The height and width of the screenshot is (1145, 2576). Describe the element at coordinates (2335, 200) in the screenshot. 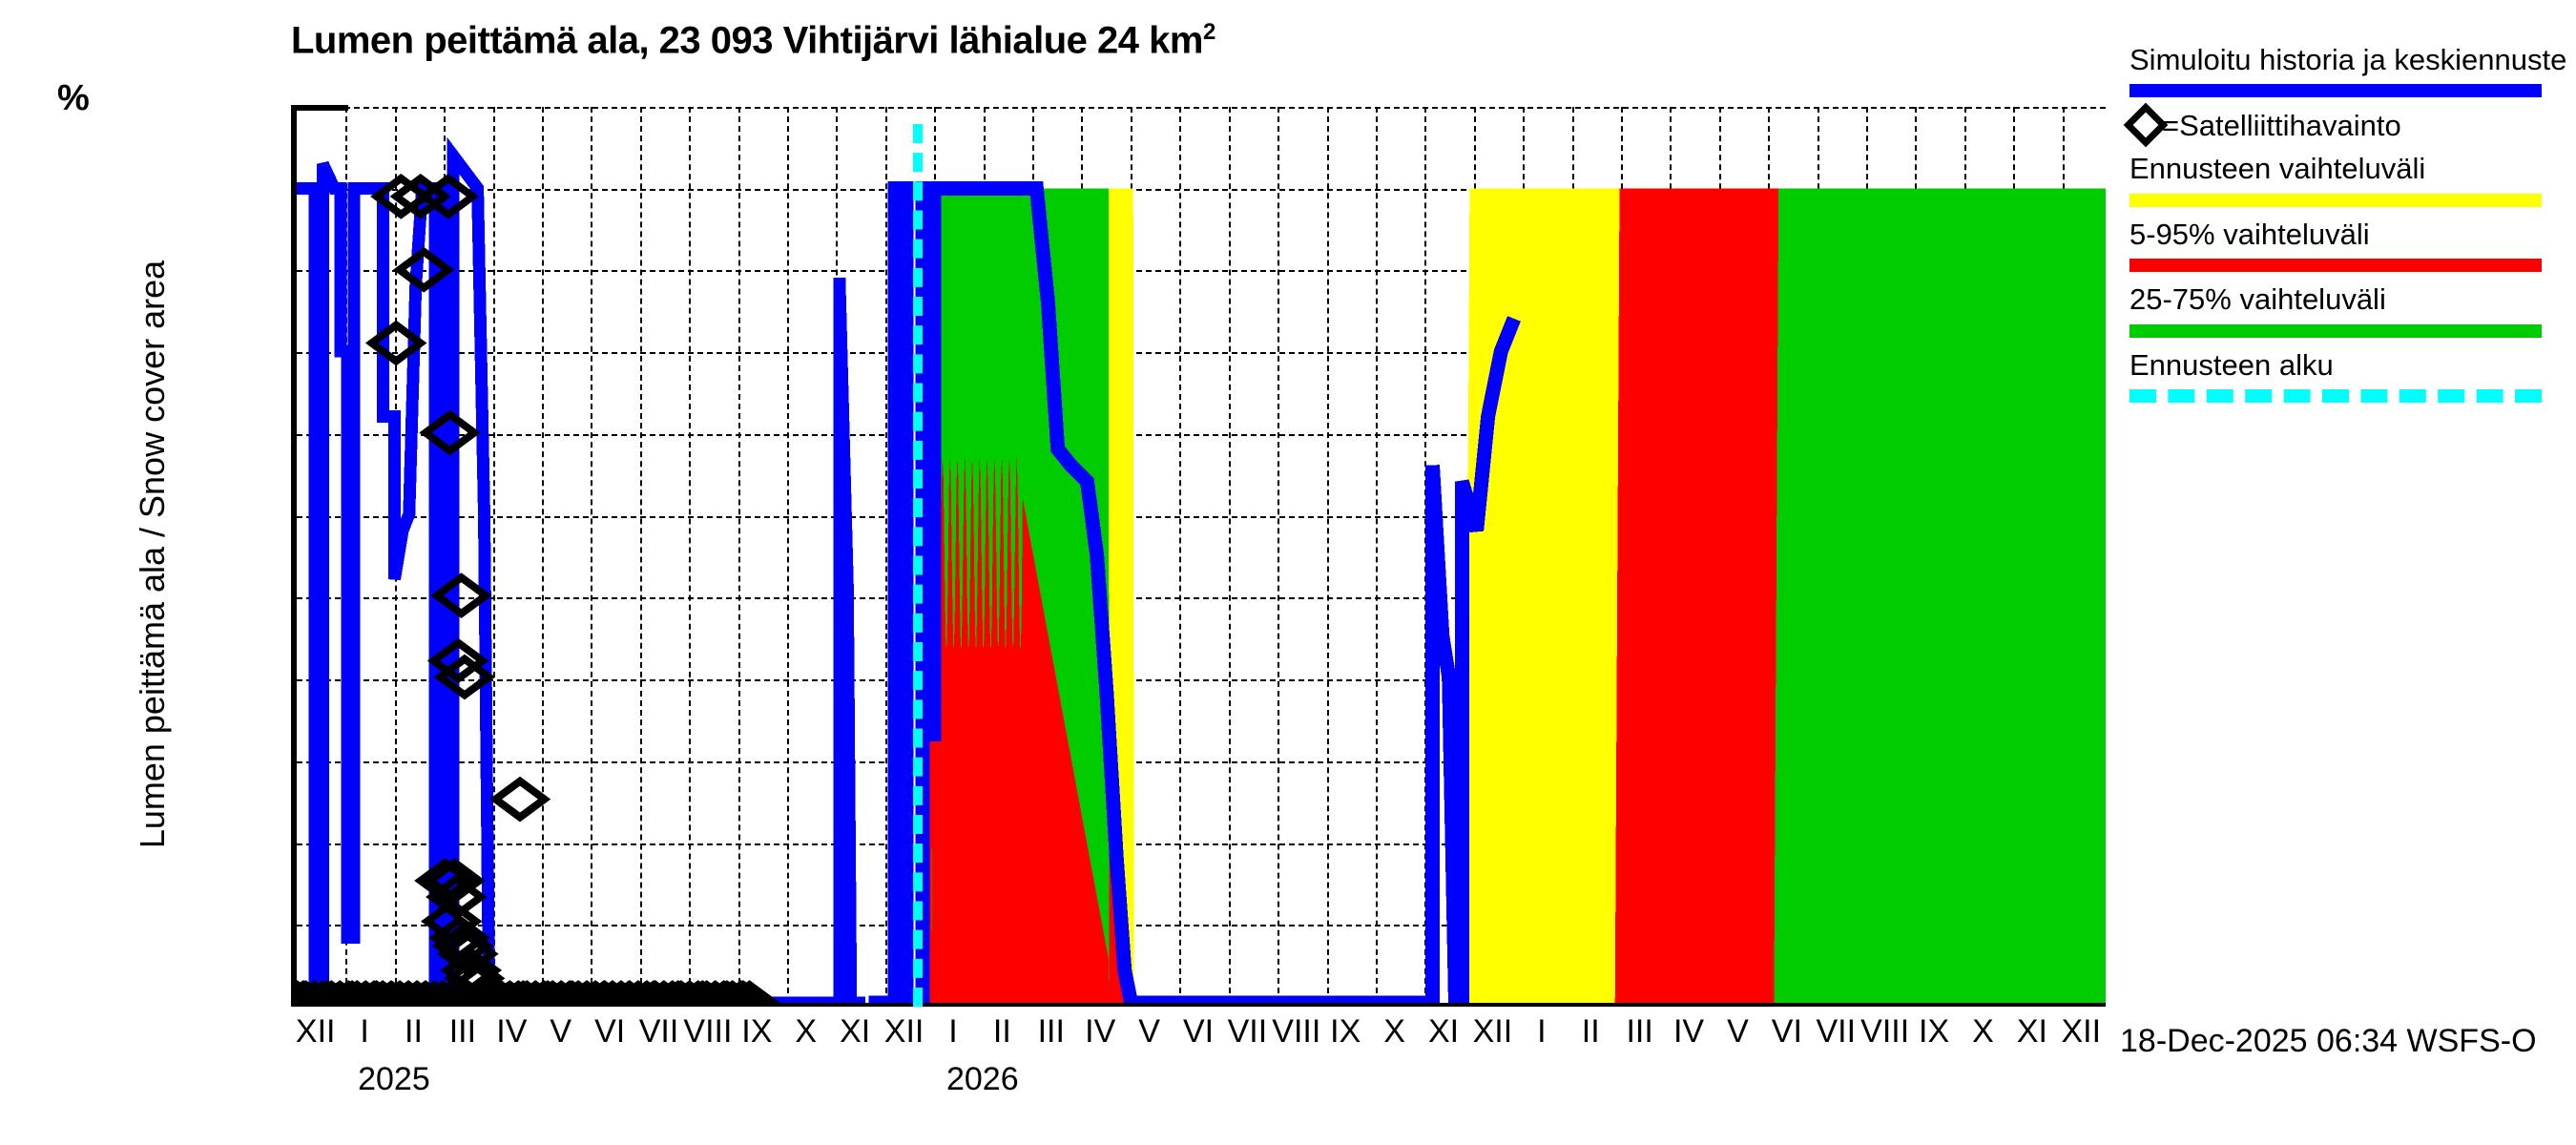

I see `legend-forecast-range-swatch` at that location.